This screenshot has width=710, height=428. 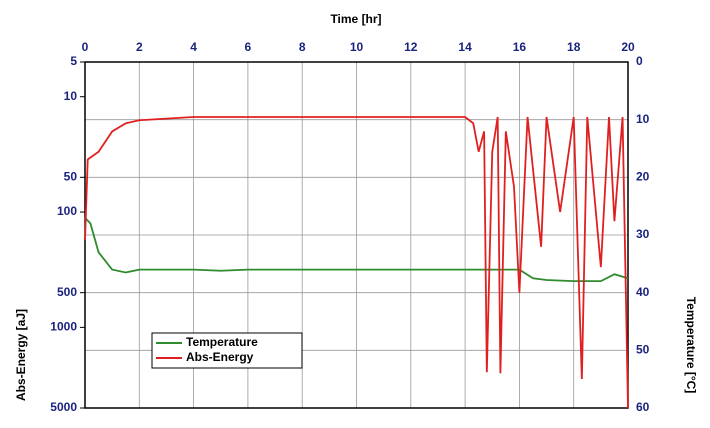 I want to click on y2-tick-label: 60, so click(x=643, y=407).